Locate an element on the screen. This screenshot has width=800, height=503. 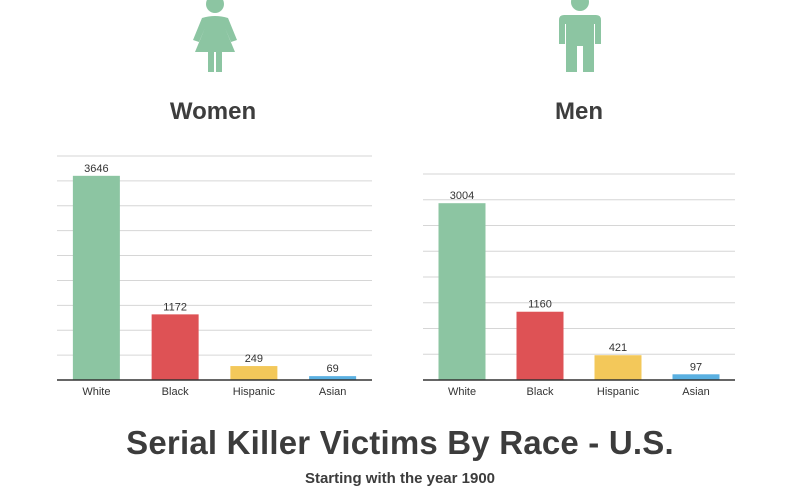
men-data-label-white: 3004 is located at coordinates (462, 196).